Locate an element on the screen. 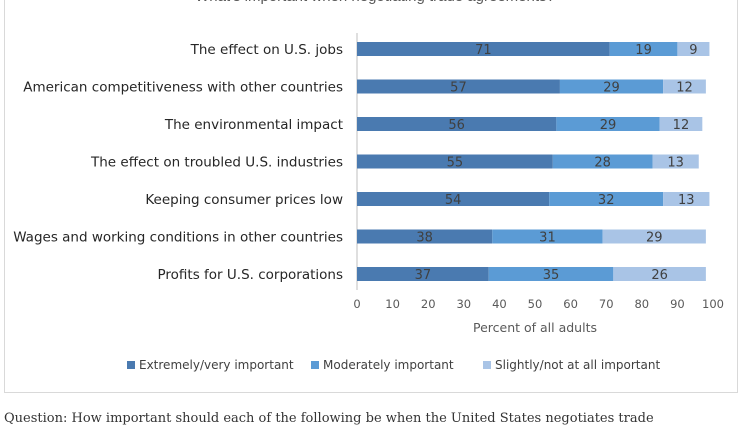 This screenshot has width=747, height=426. category-label: The effect on U.S. jobs is located at coordinates (266, 50).